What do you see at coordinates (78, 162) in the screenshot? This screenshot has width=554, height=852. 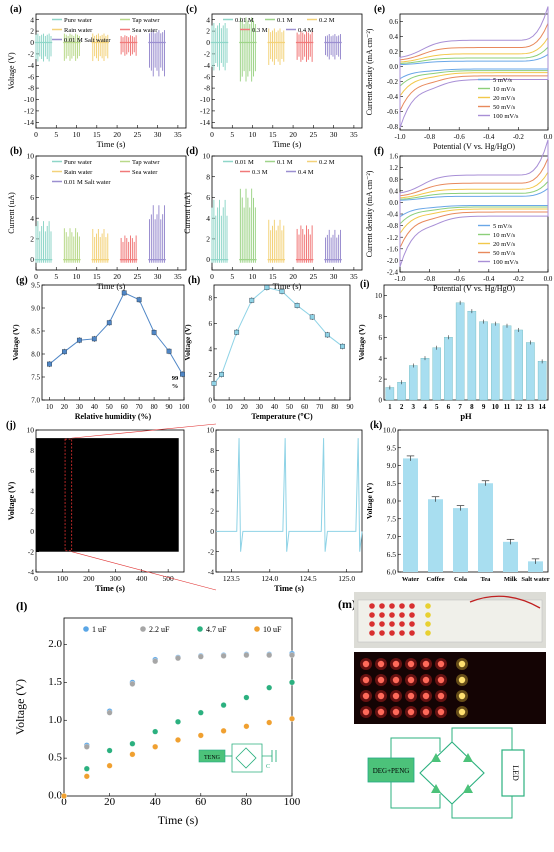 I see `b-legend-label: Pure water` at bounding box center [78, 162].